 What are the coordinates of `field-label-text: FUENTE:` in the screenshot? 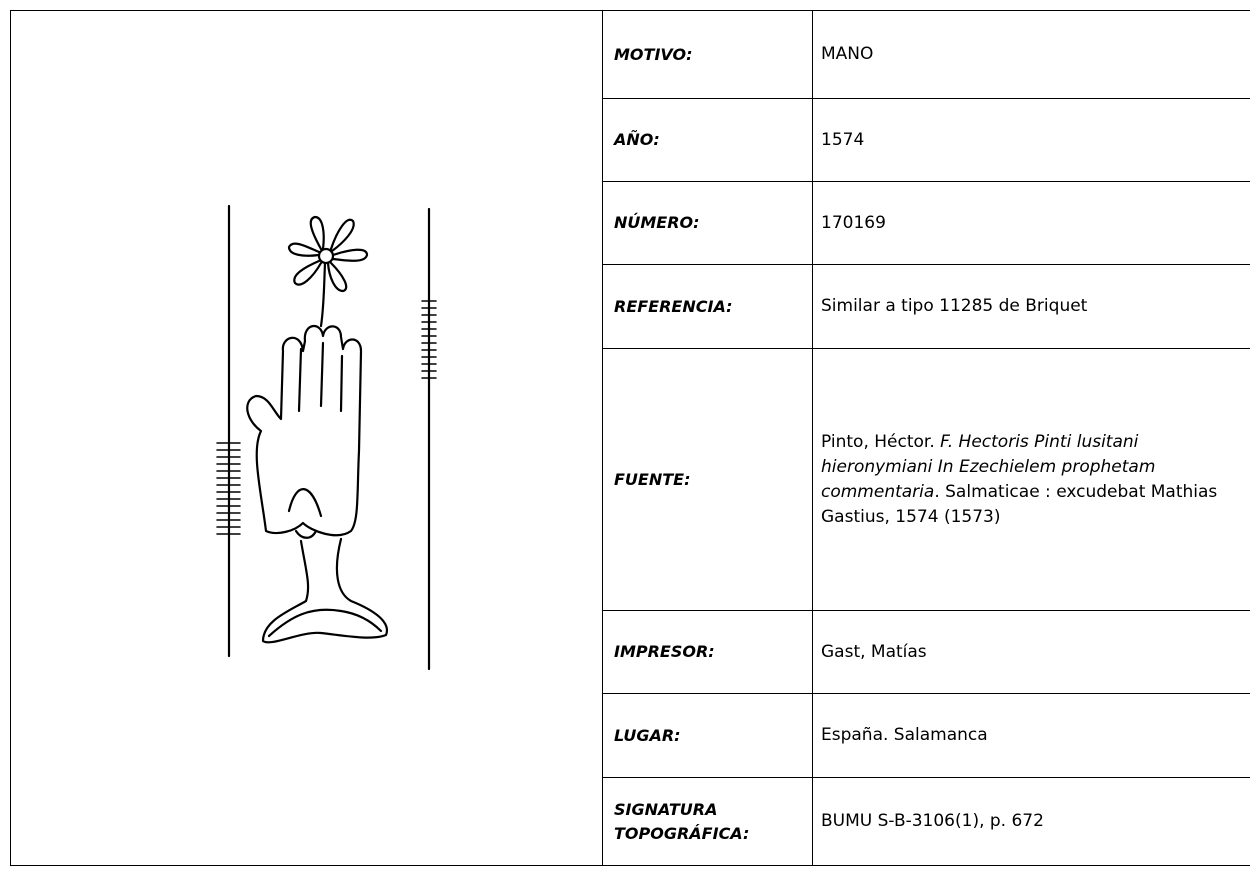 It's located at (652, 479).